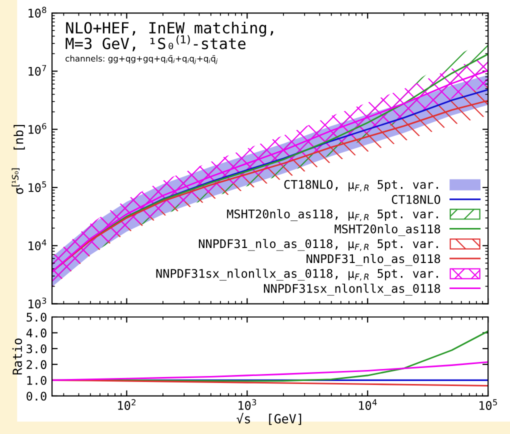 This screenshot has height=434, width=510. I want to click on y-tick-label: 10$^{8}$, so click(37, 12).